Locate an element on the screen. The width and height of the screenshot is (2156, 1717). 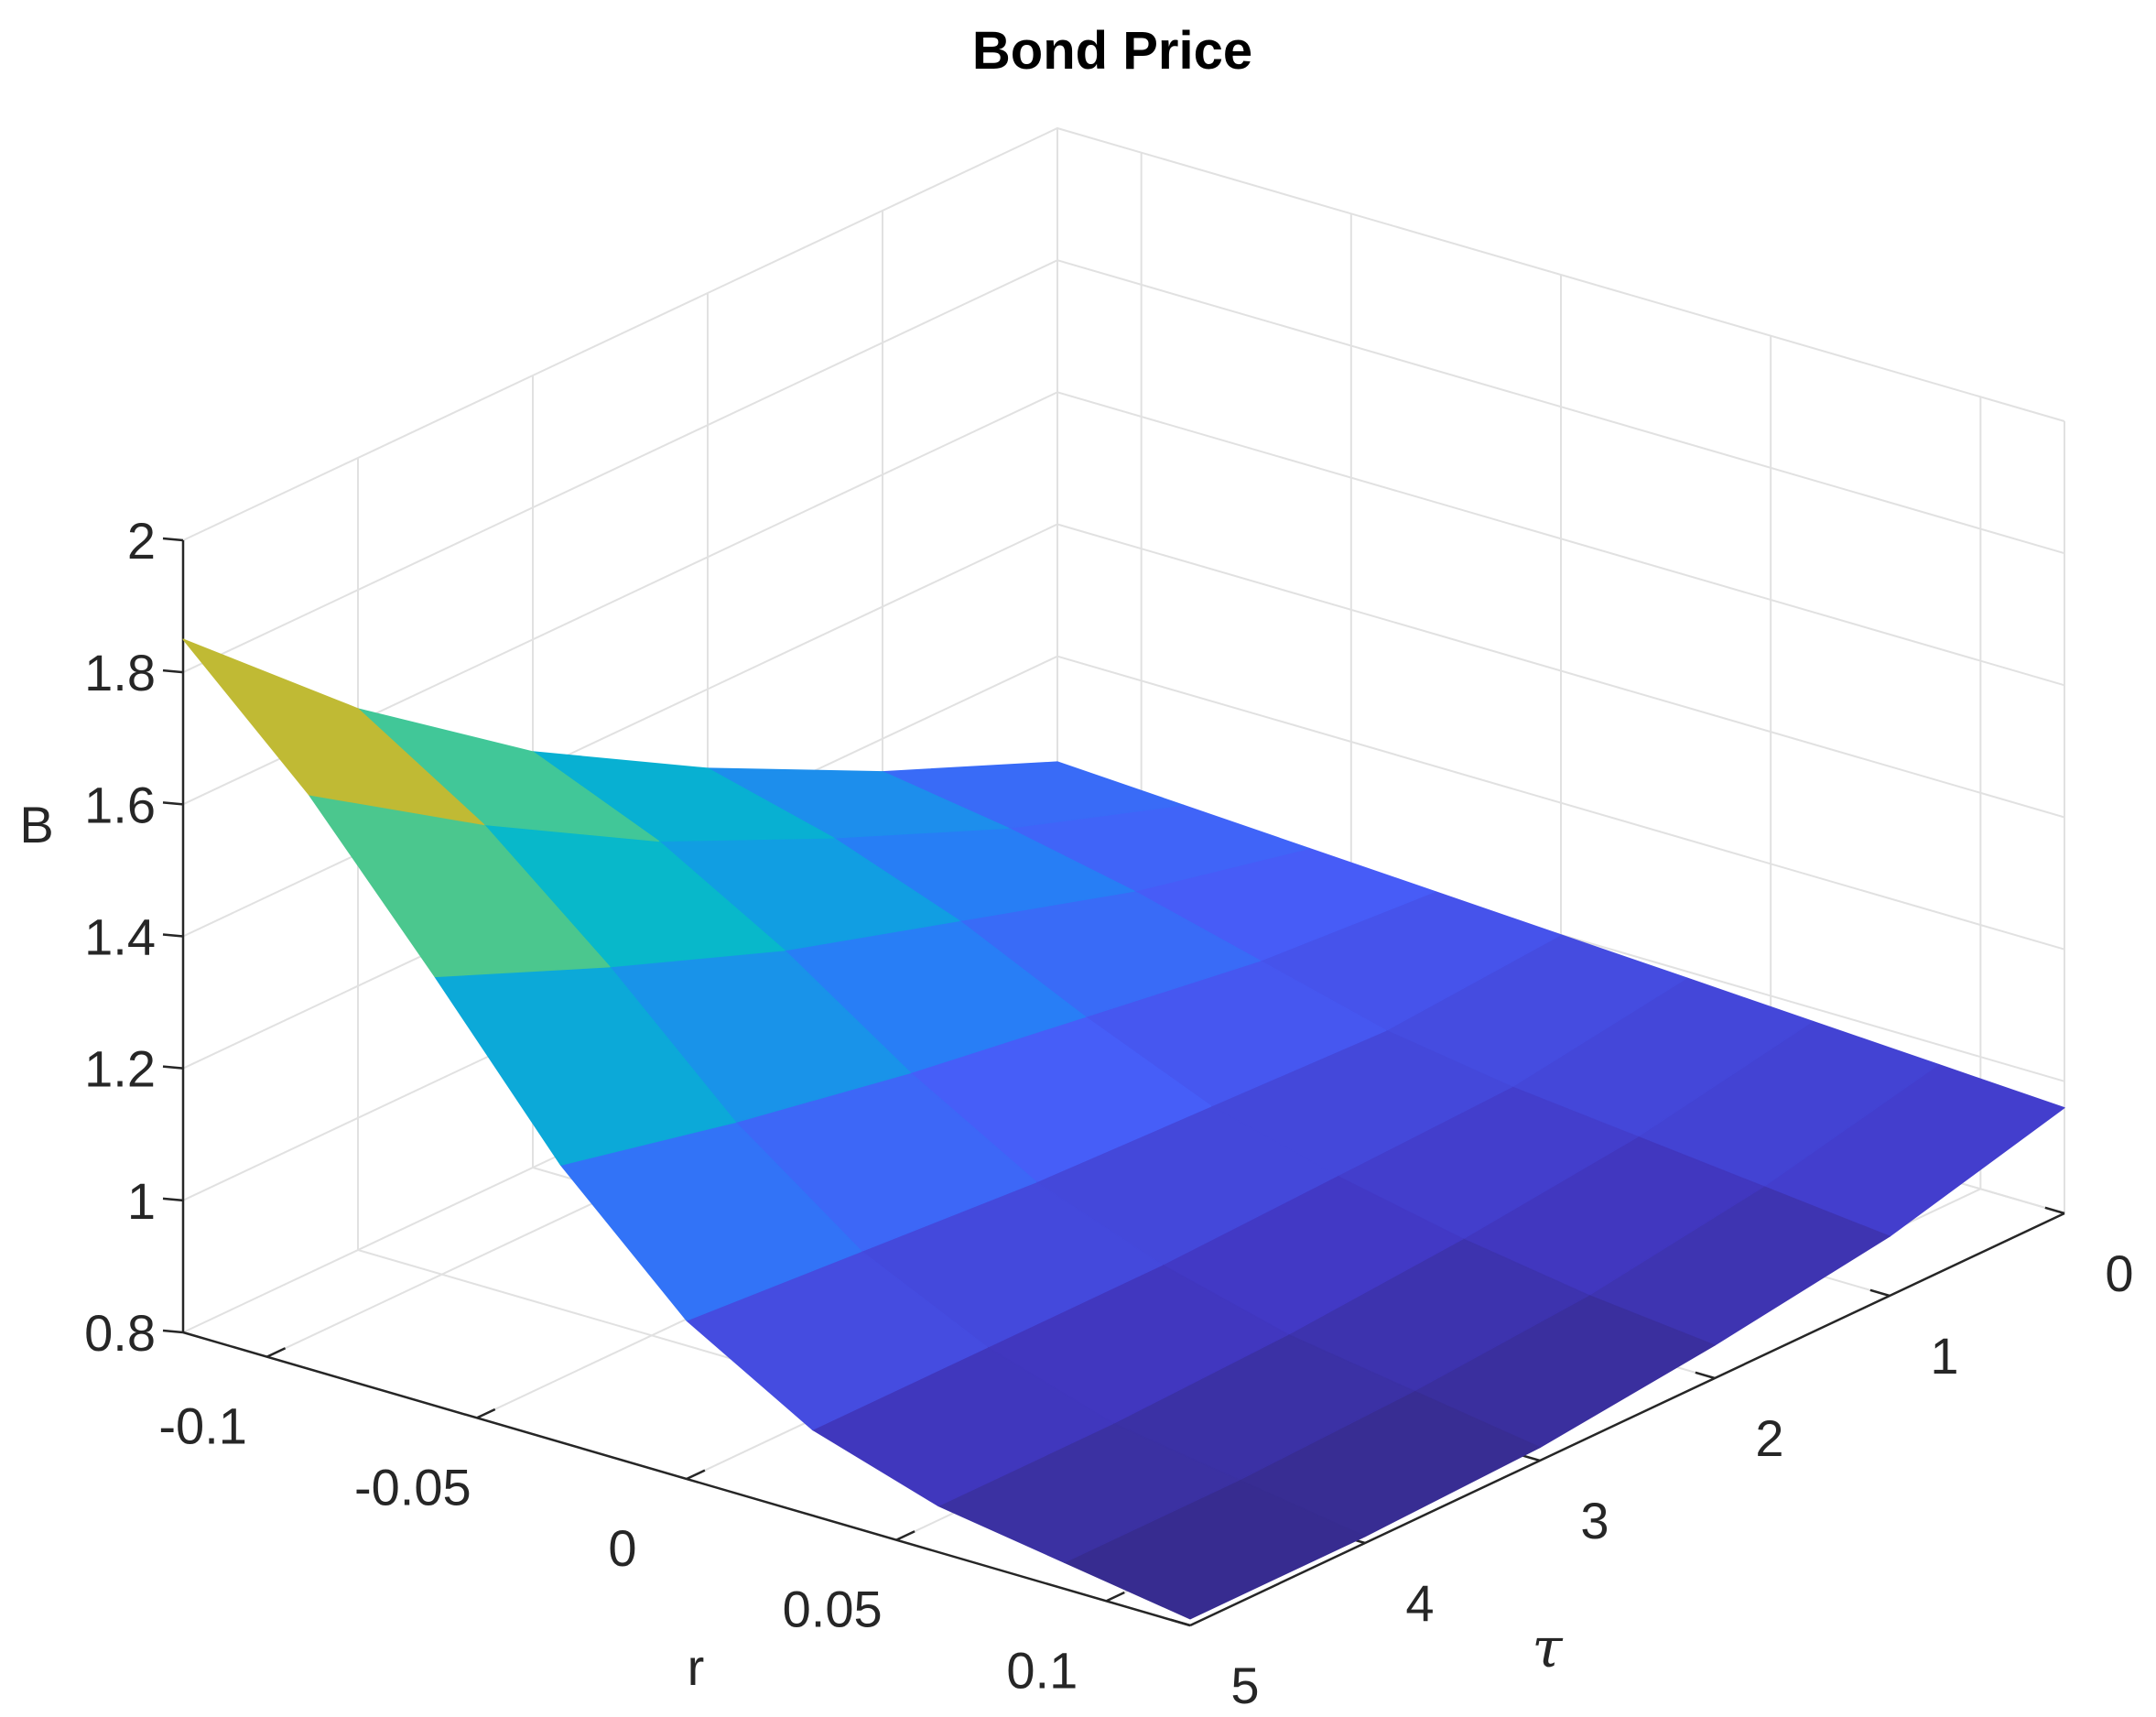
surface-patch is located at coordinates (333, 732).